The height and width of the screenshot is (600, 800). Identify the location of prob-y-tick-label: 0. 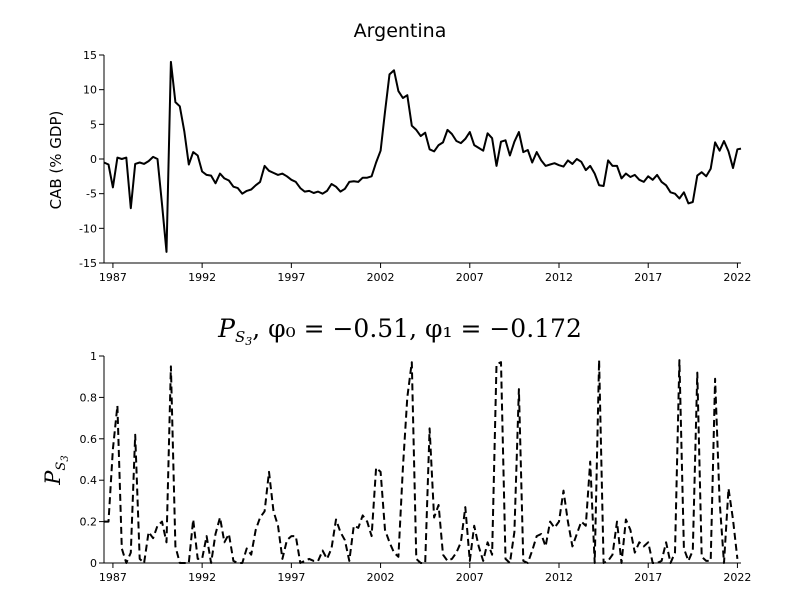
(93, 563).